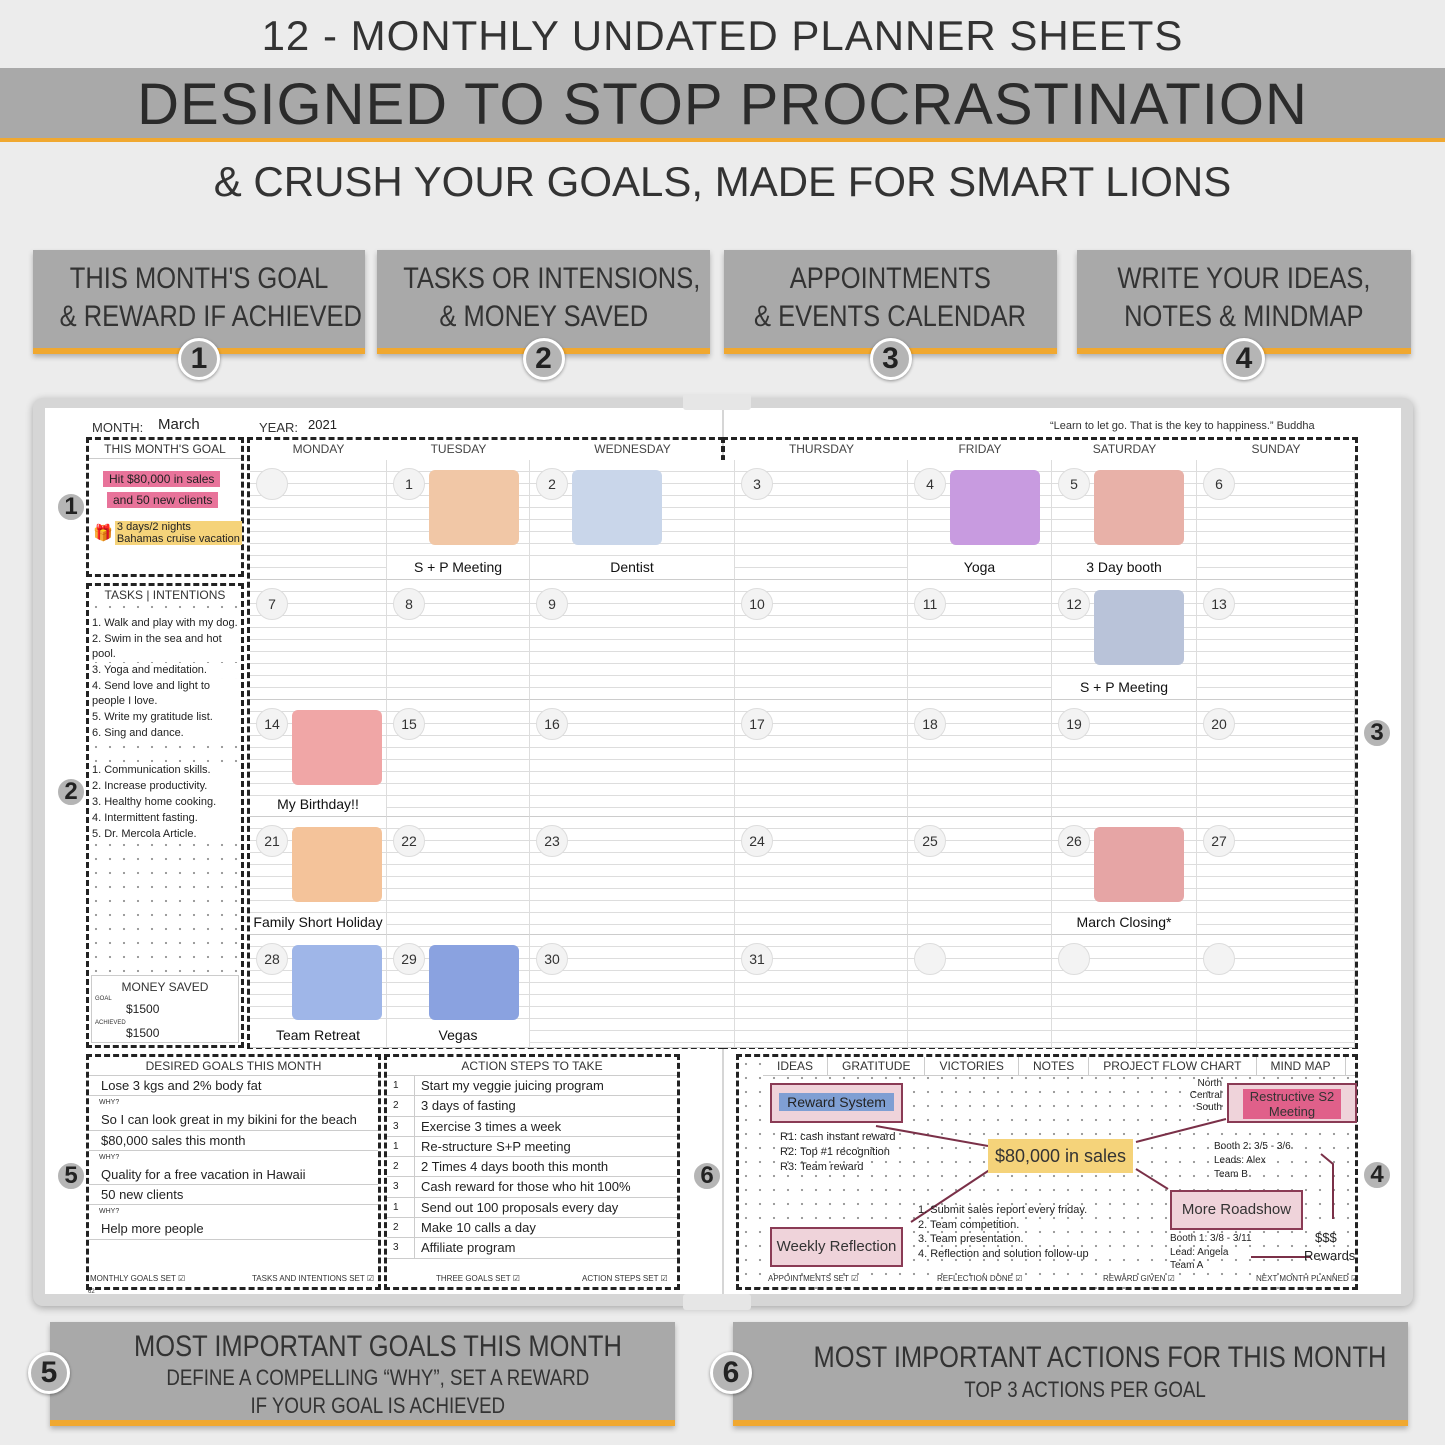 This screenshot has height=1445, width=1445. I want to click on event-label: March Closing*, so click(1124, 922).